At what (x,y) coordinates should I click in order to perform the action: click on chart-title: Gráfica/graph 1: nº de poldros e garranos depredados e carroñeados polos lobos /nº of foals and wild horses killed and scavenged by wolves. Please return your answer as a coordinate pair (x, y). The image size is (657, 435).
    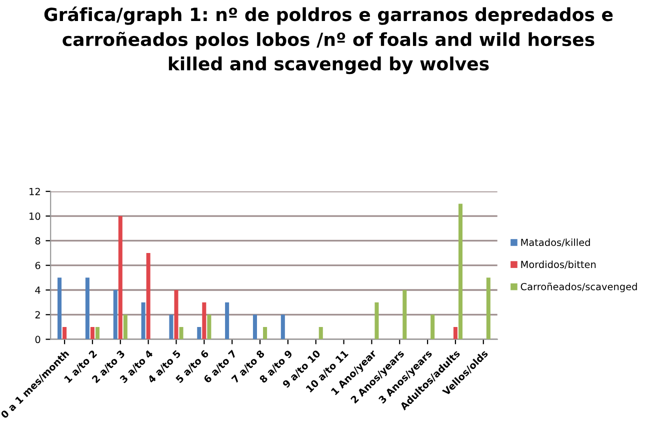
    Looking at the image, I should click on (328, 40).